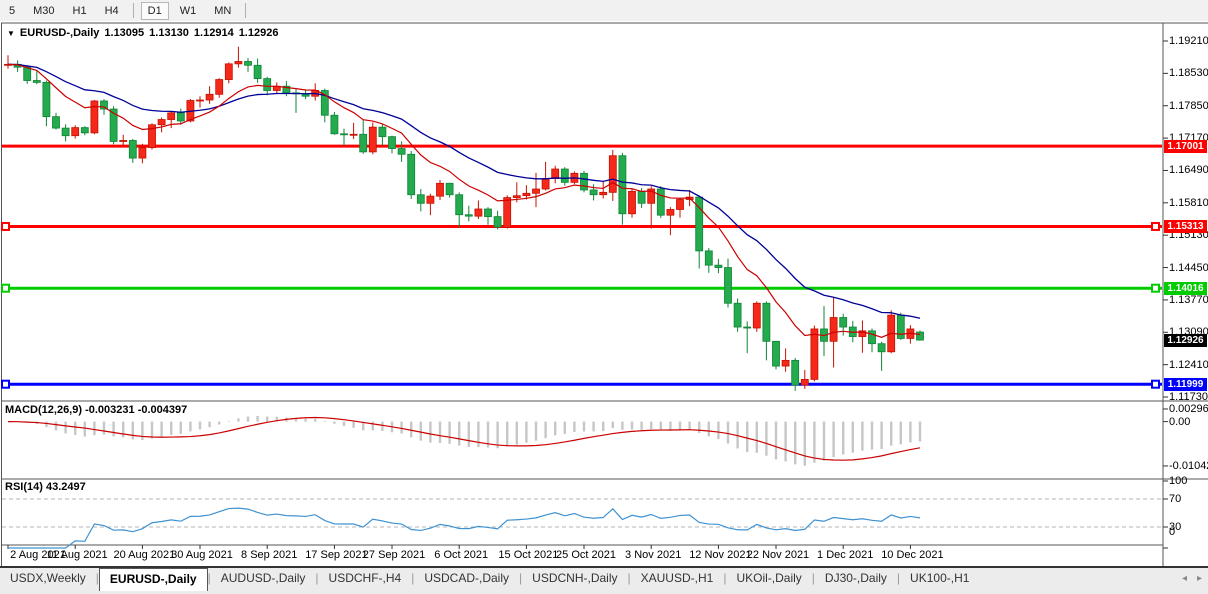 Image resolution: width=1208 pixels, height=594 pixels. Describe the element at coordinates (213, 33) in the screenshot. I see `quote-low: 1.12914` at that location.